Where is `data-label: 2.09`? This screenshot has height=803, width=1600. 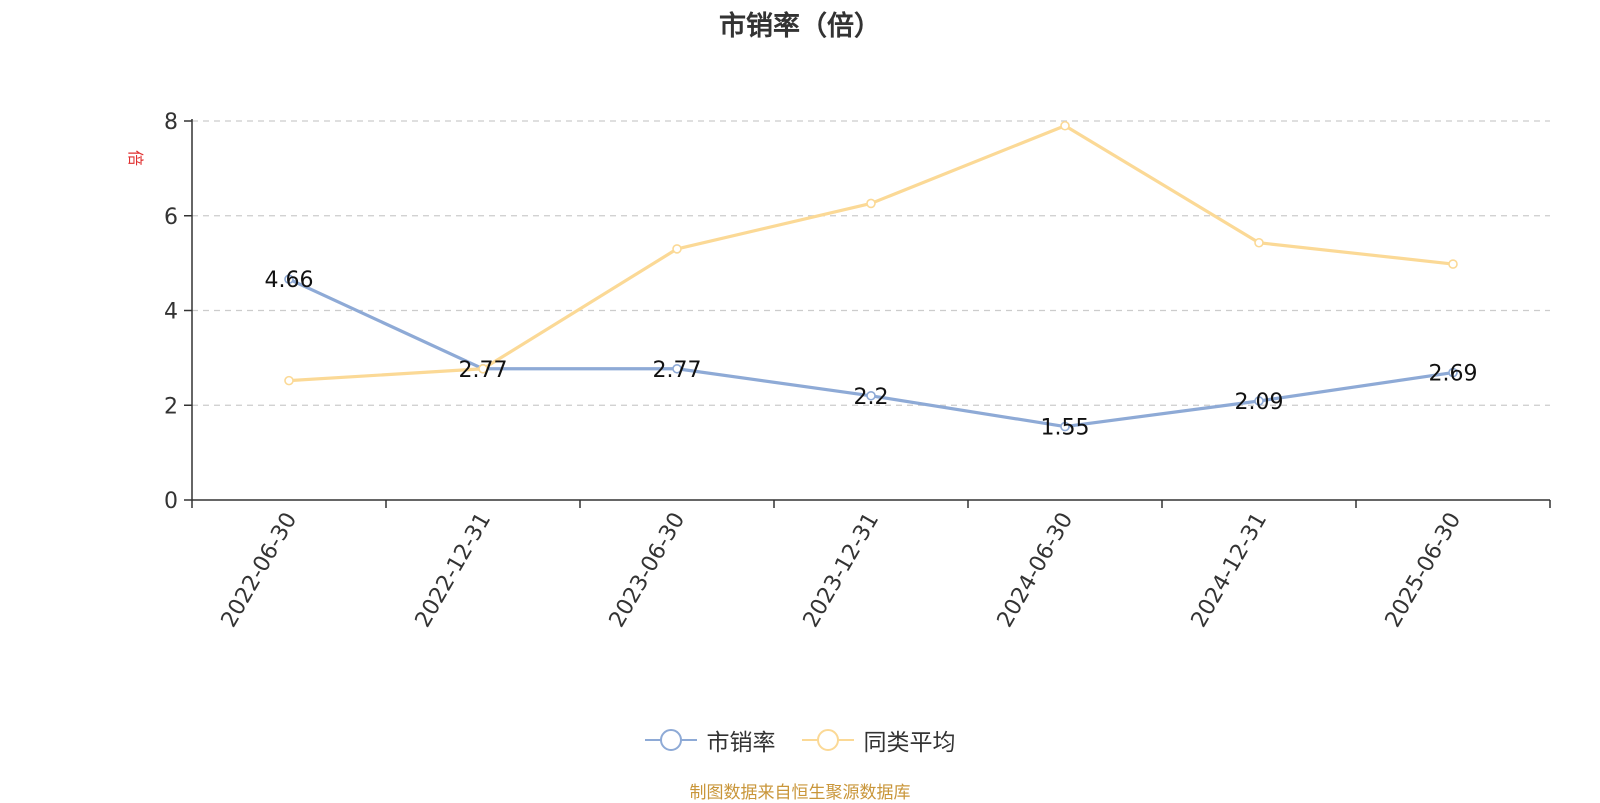
data-label: 2.09 is located at coordinates (1259, 402).